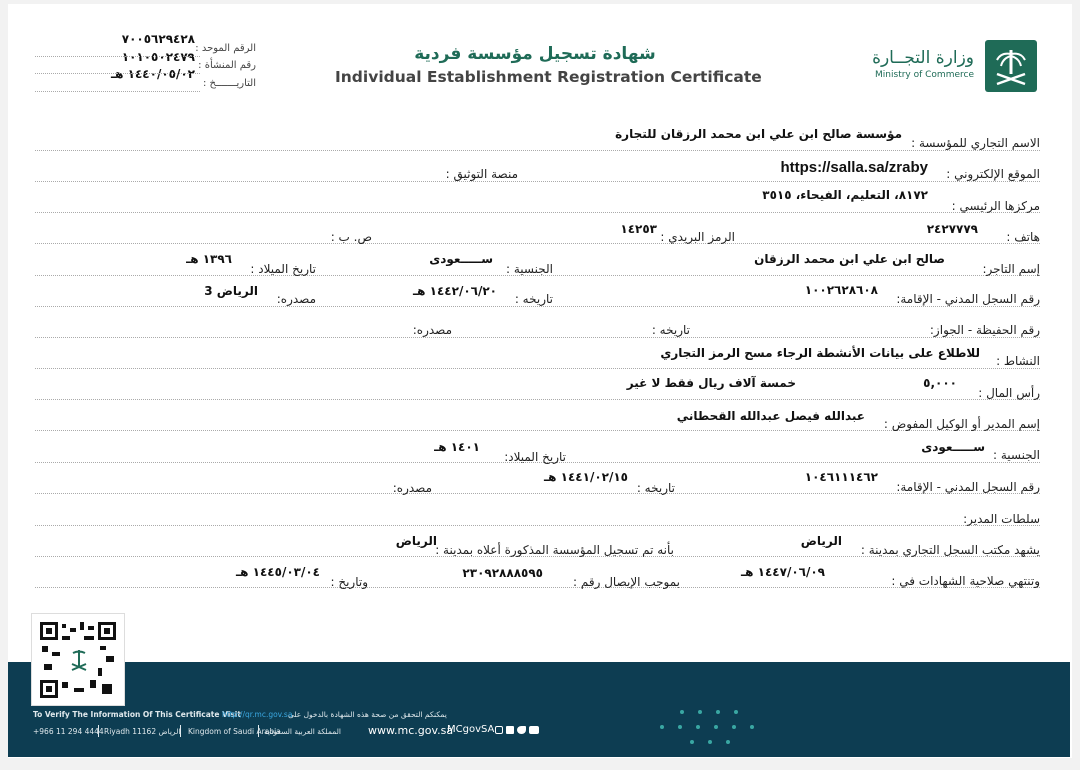 The image size is (1080, 770). What do you see at coordinates (534, 730) in the screenshot?
I see `youtube-icon` at bounding box center [534, 730].